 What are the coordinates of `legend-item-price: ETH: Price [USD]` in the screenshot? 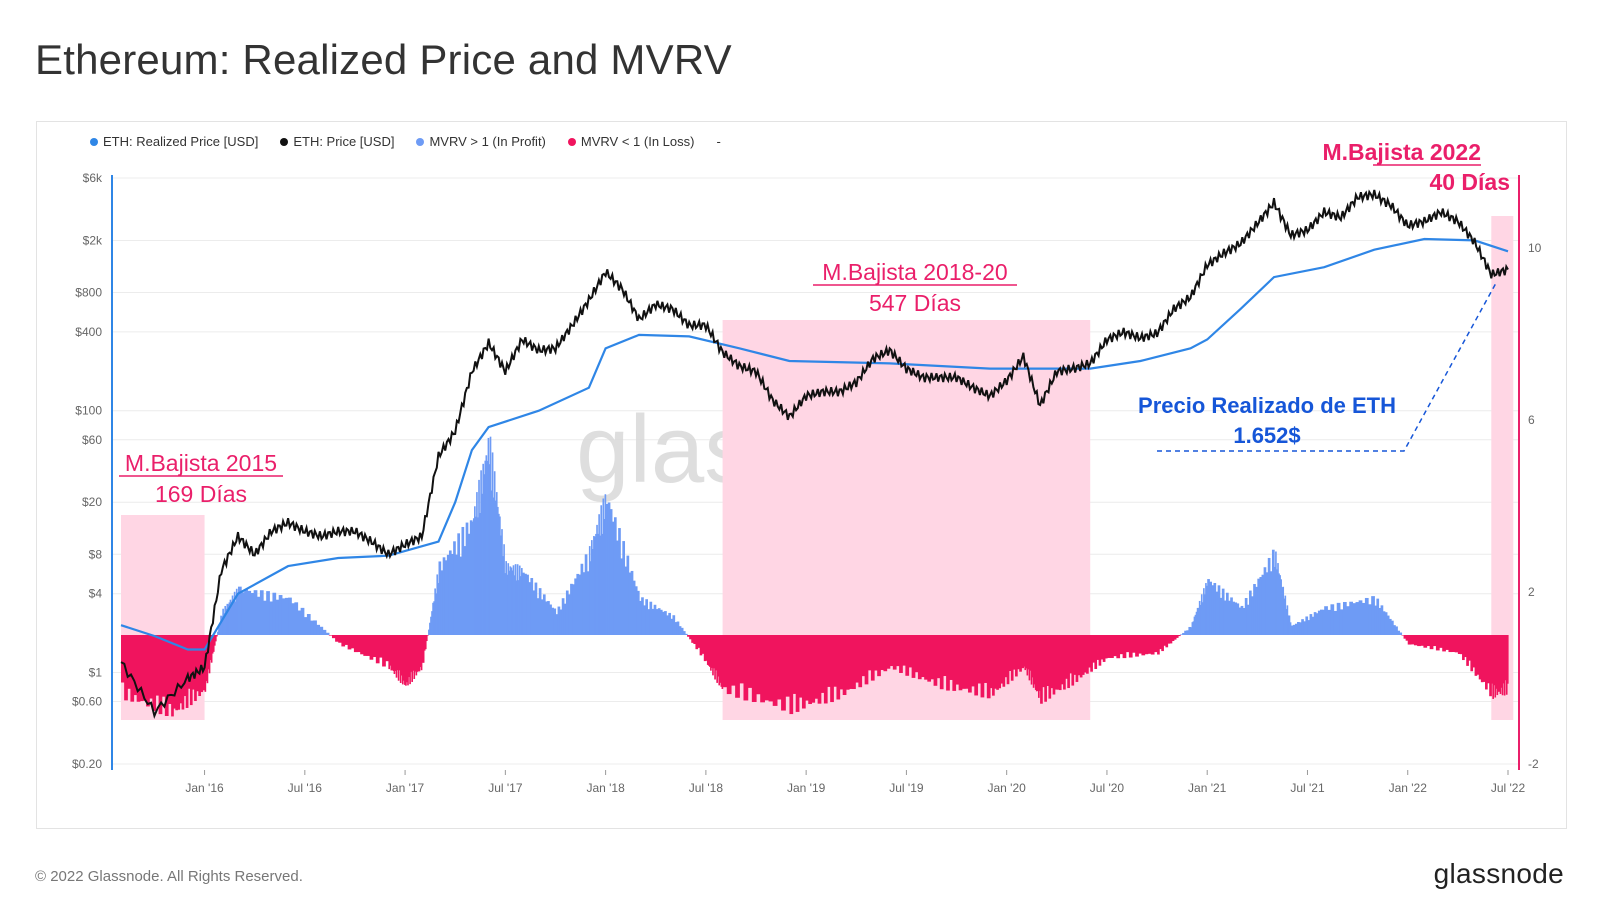 It's located at (337, 141).